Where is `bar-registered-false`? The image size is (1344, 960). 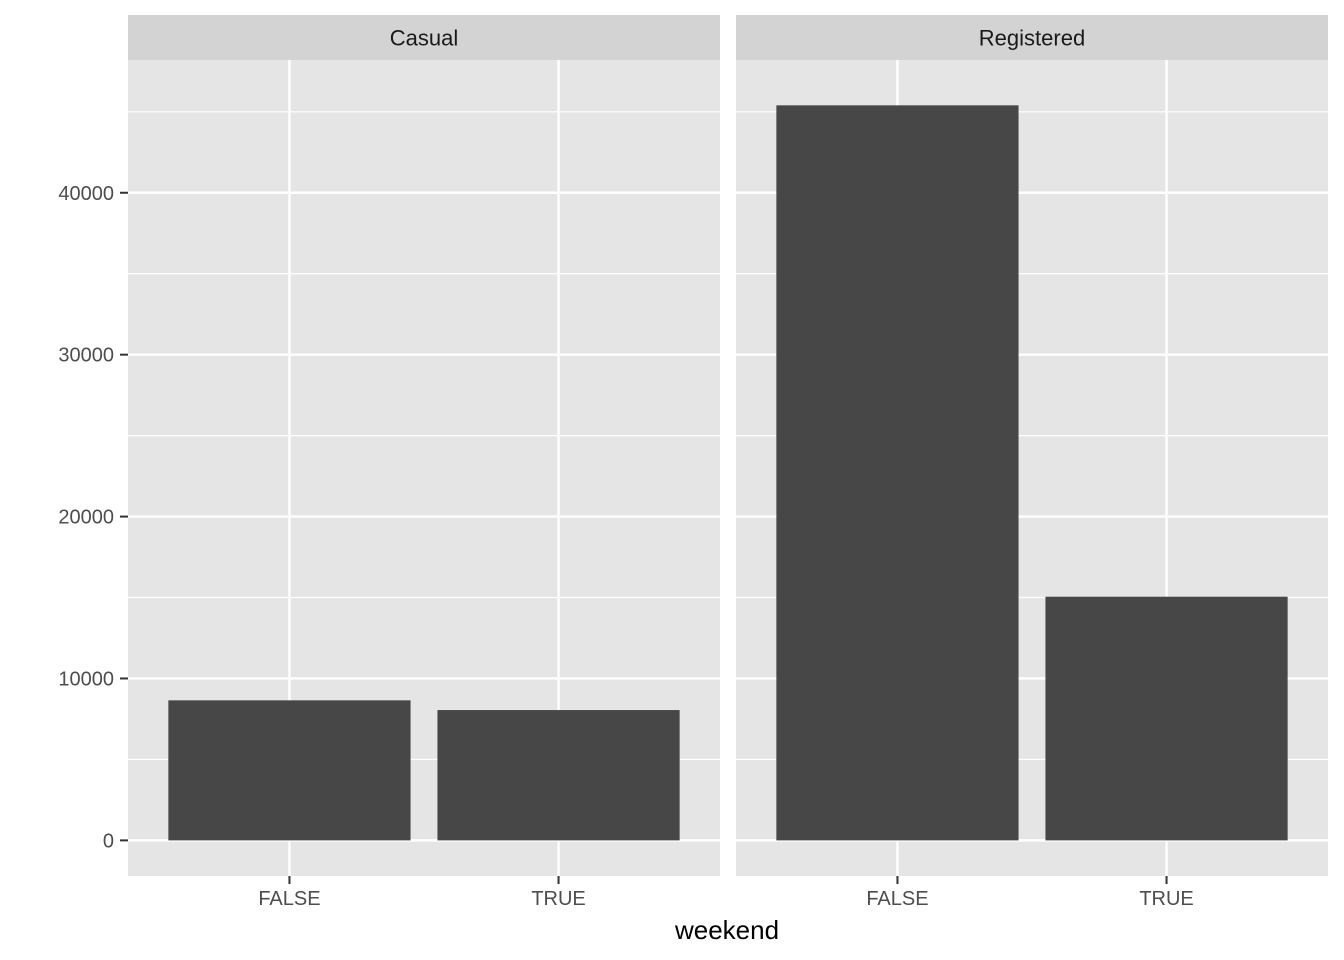
bar-registered-false is located at coordinates (897, 473).